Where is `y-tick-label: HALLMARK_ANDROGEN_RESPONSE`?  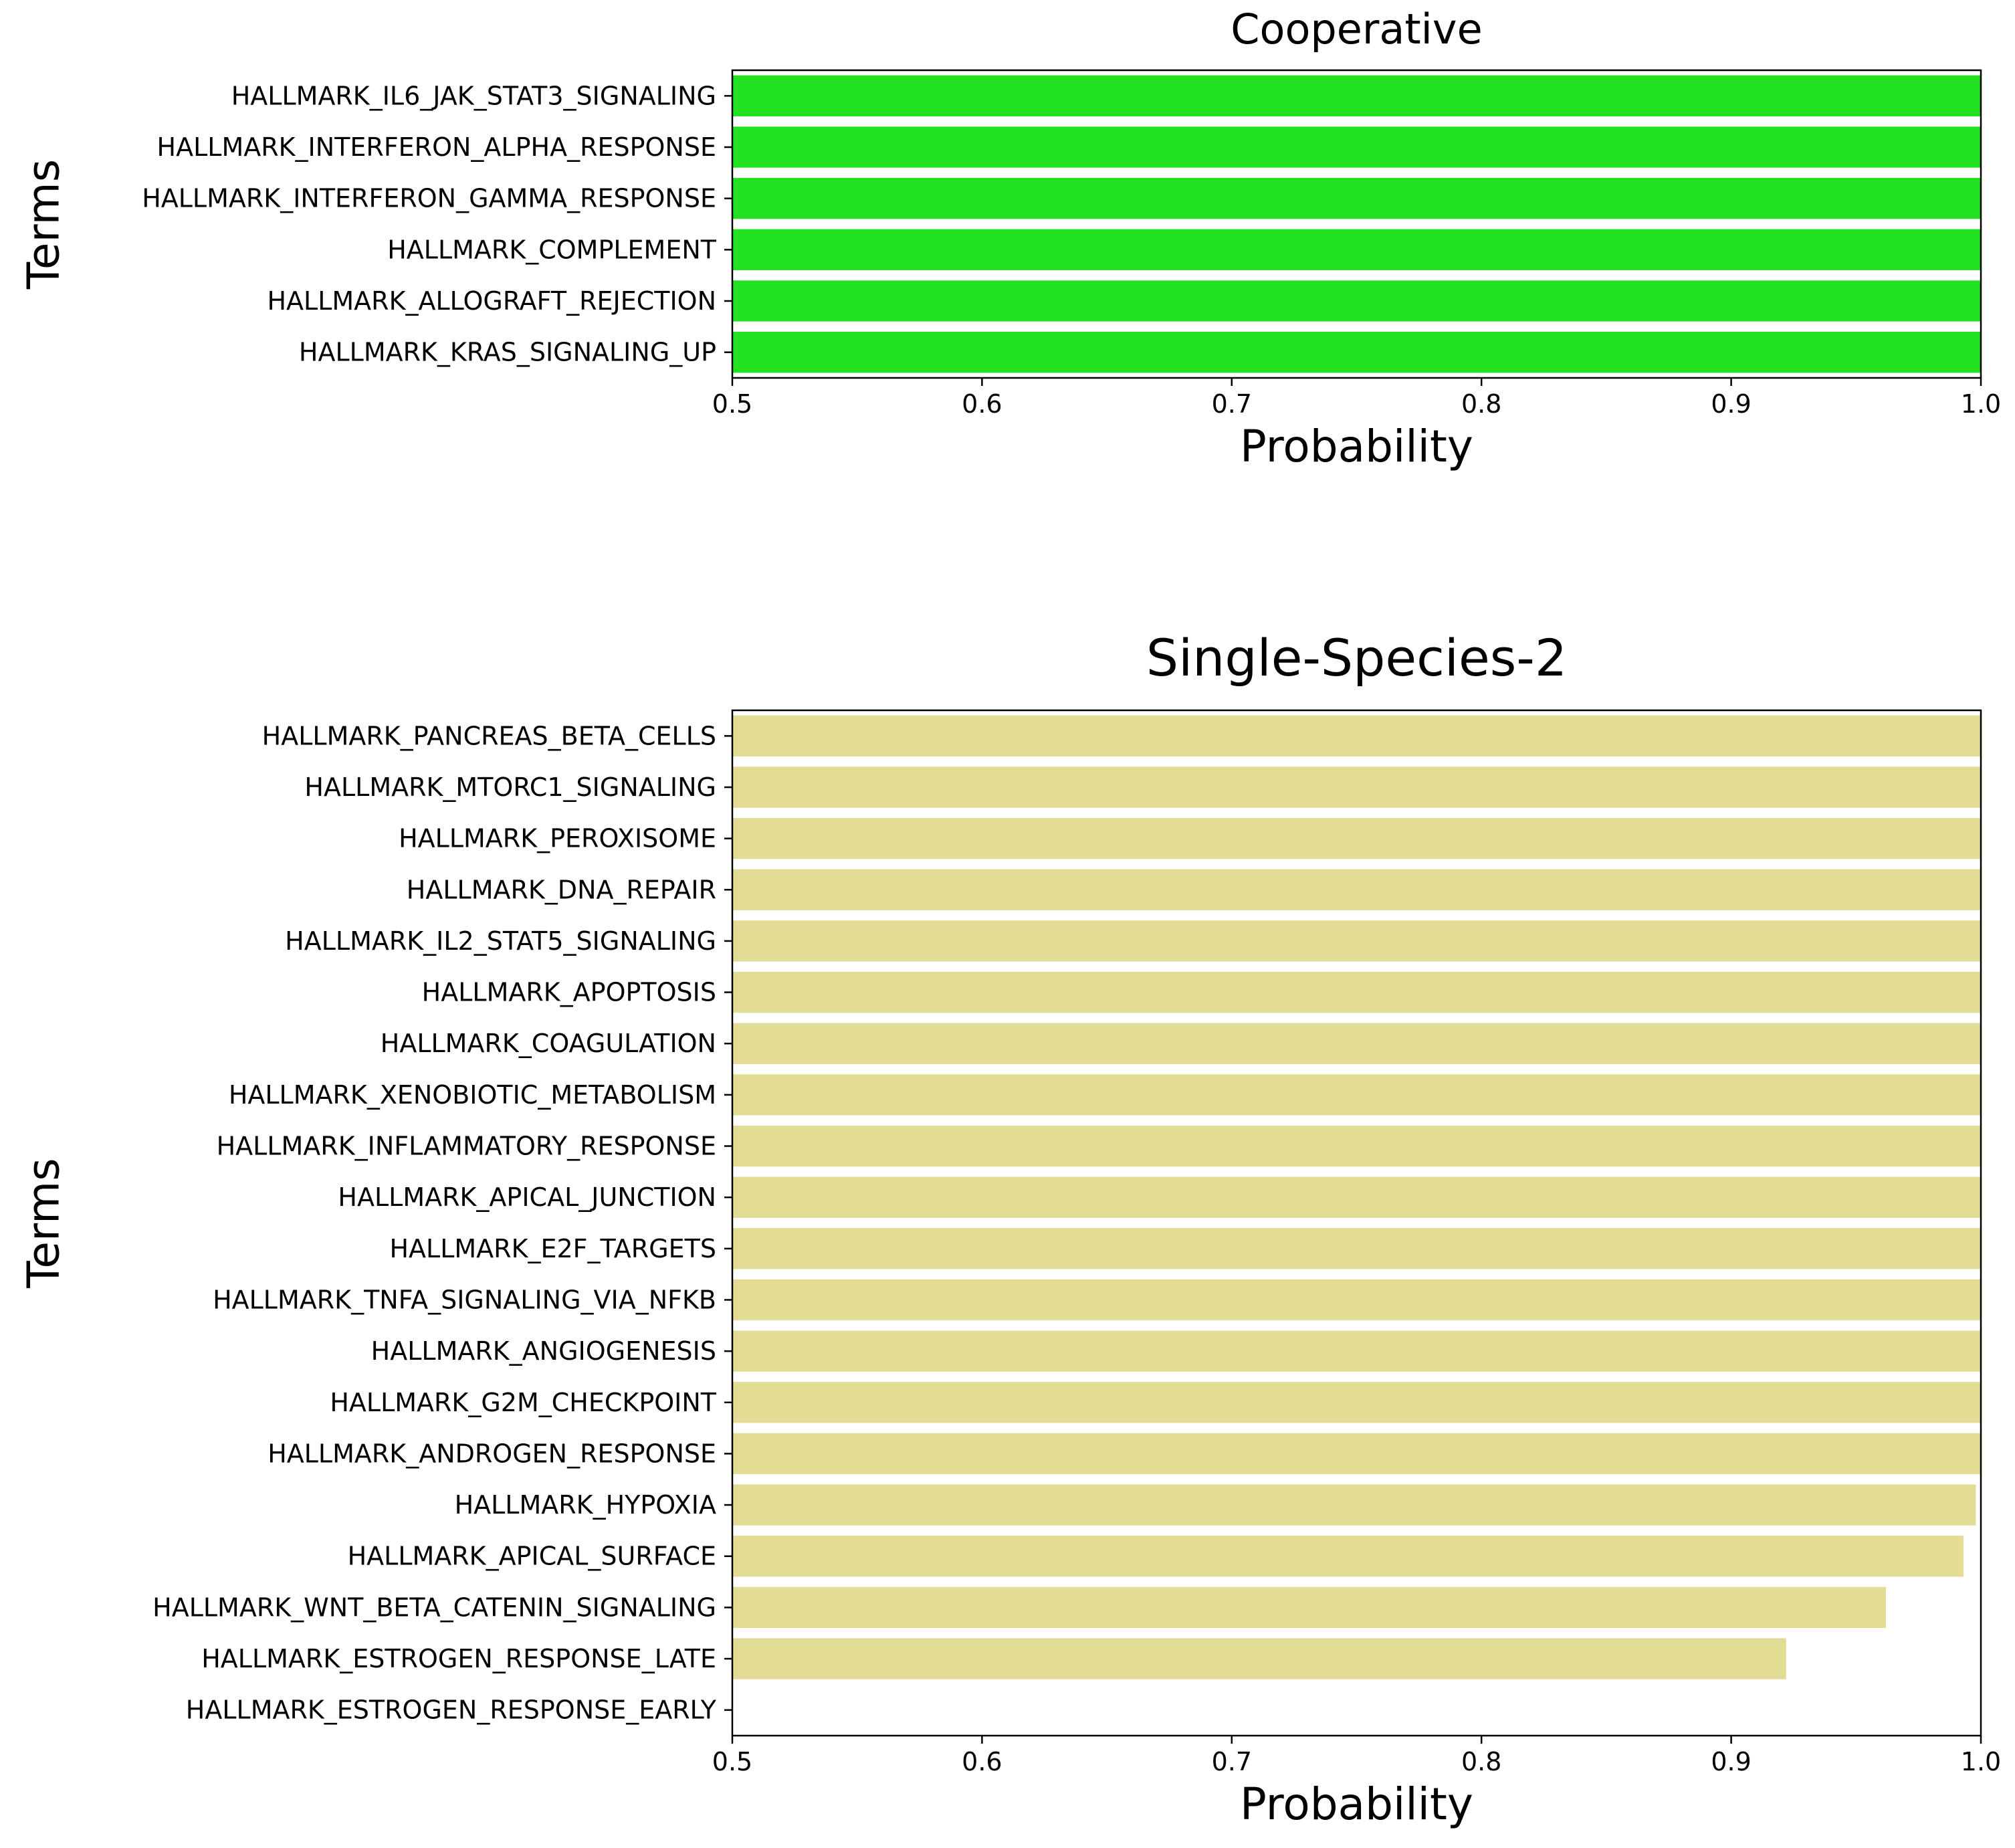 y-tick-label: HALLMARK_ANDROGEN_RESPONSE is located at coordinates (492, 1453).